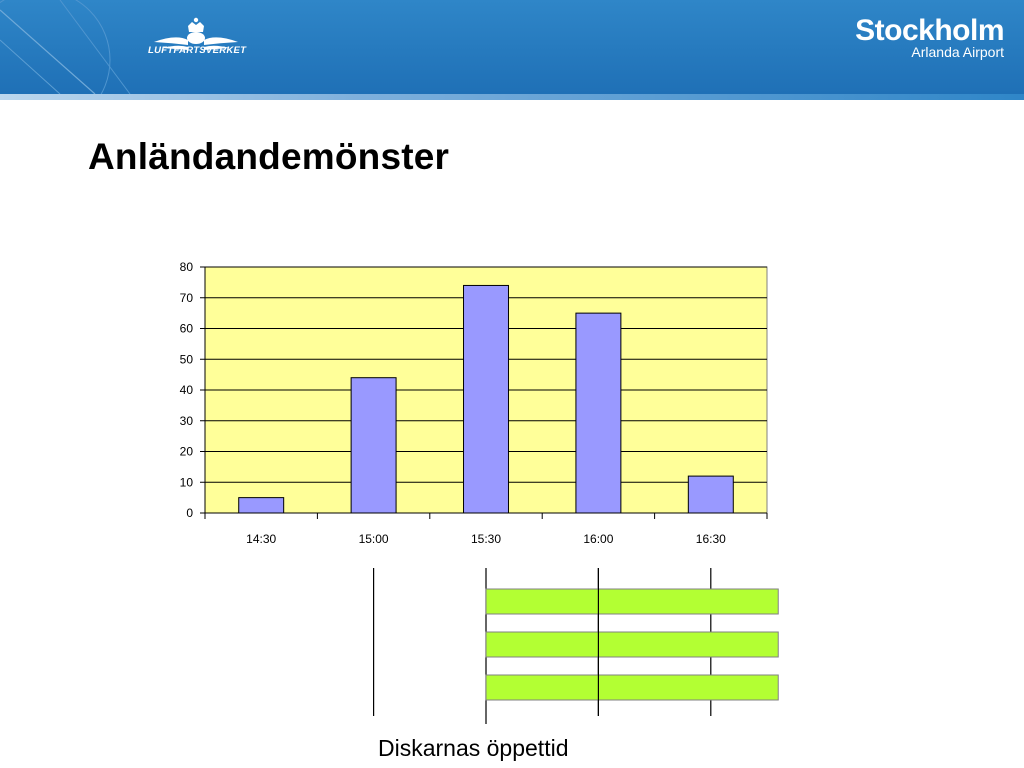 The image size is (1024, 768). What do you see at coordinates (512, 97) in the screenshot?
I see `header-band` at bounding box center [512, 97].